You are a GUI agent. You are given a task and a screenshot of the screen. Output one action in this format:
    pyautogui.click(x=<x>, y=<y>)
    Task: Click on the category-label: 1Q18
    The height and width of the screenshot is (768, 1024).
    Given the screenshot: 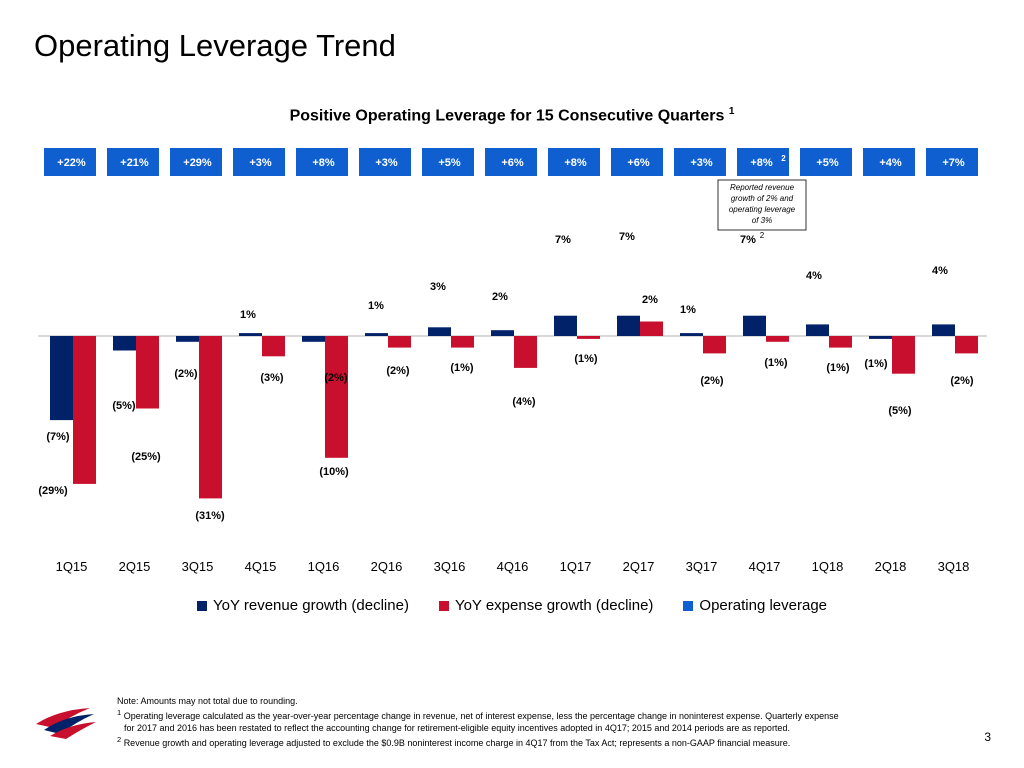 What is the action you would take?
    pyautogui.click(x=828, y=566)
    